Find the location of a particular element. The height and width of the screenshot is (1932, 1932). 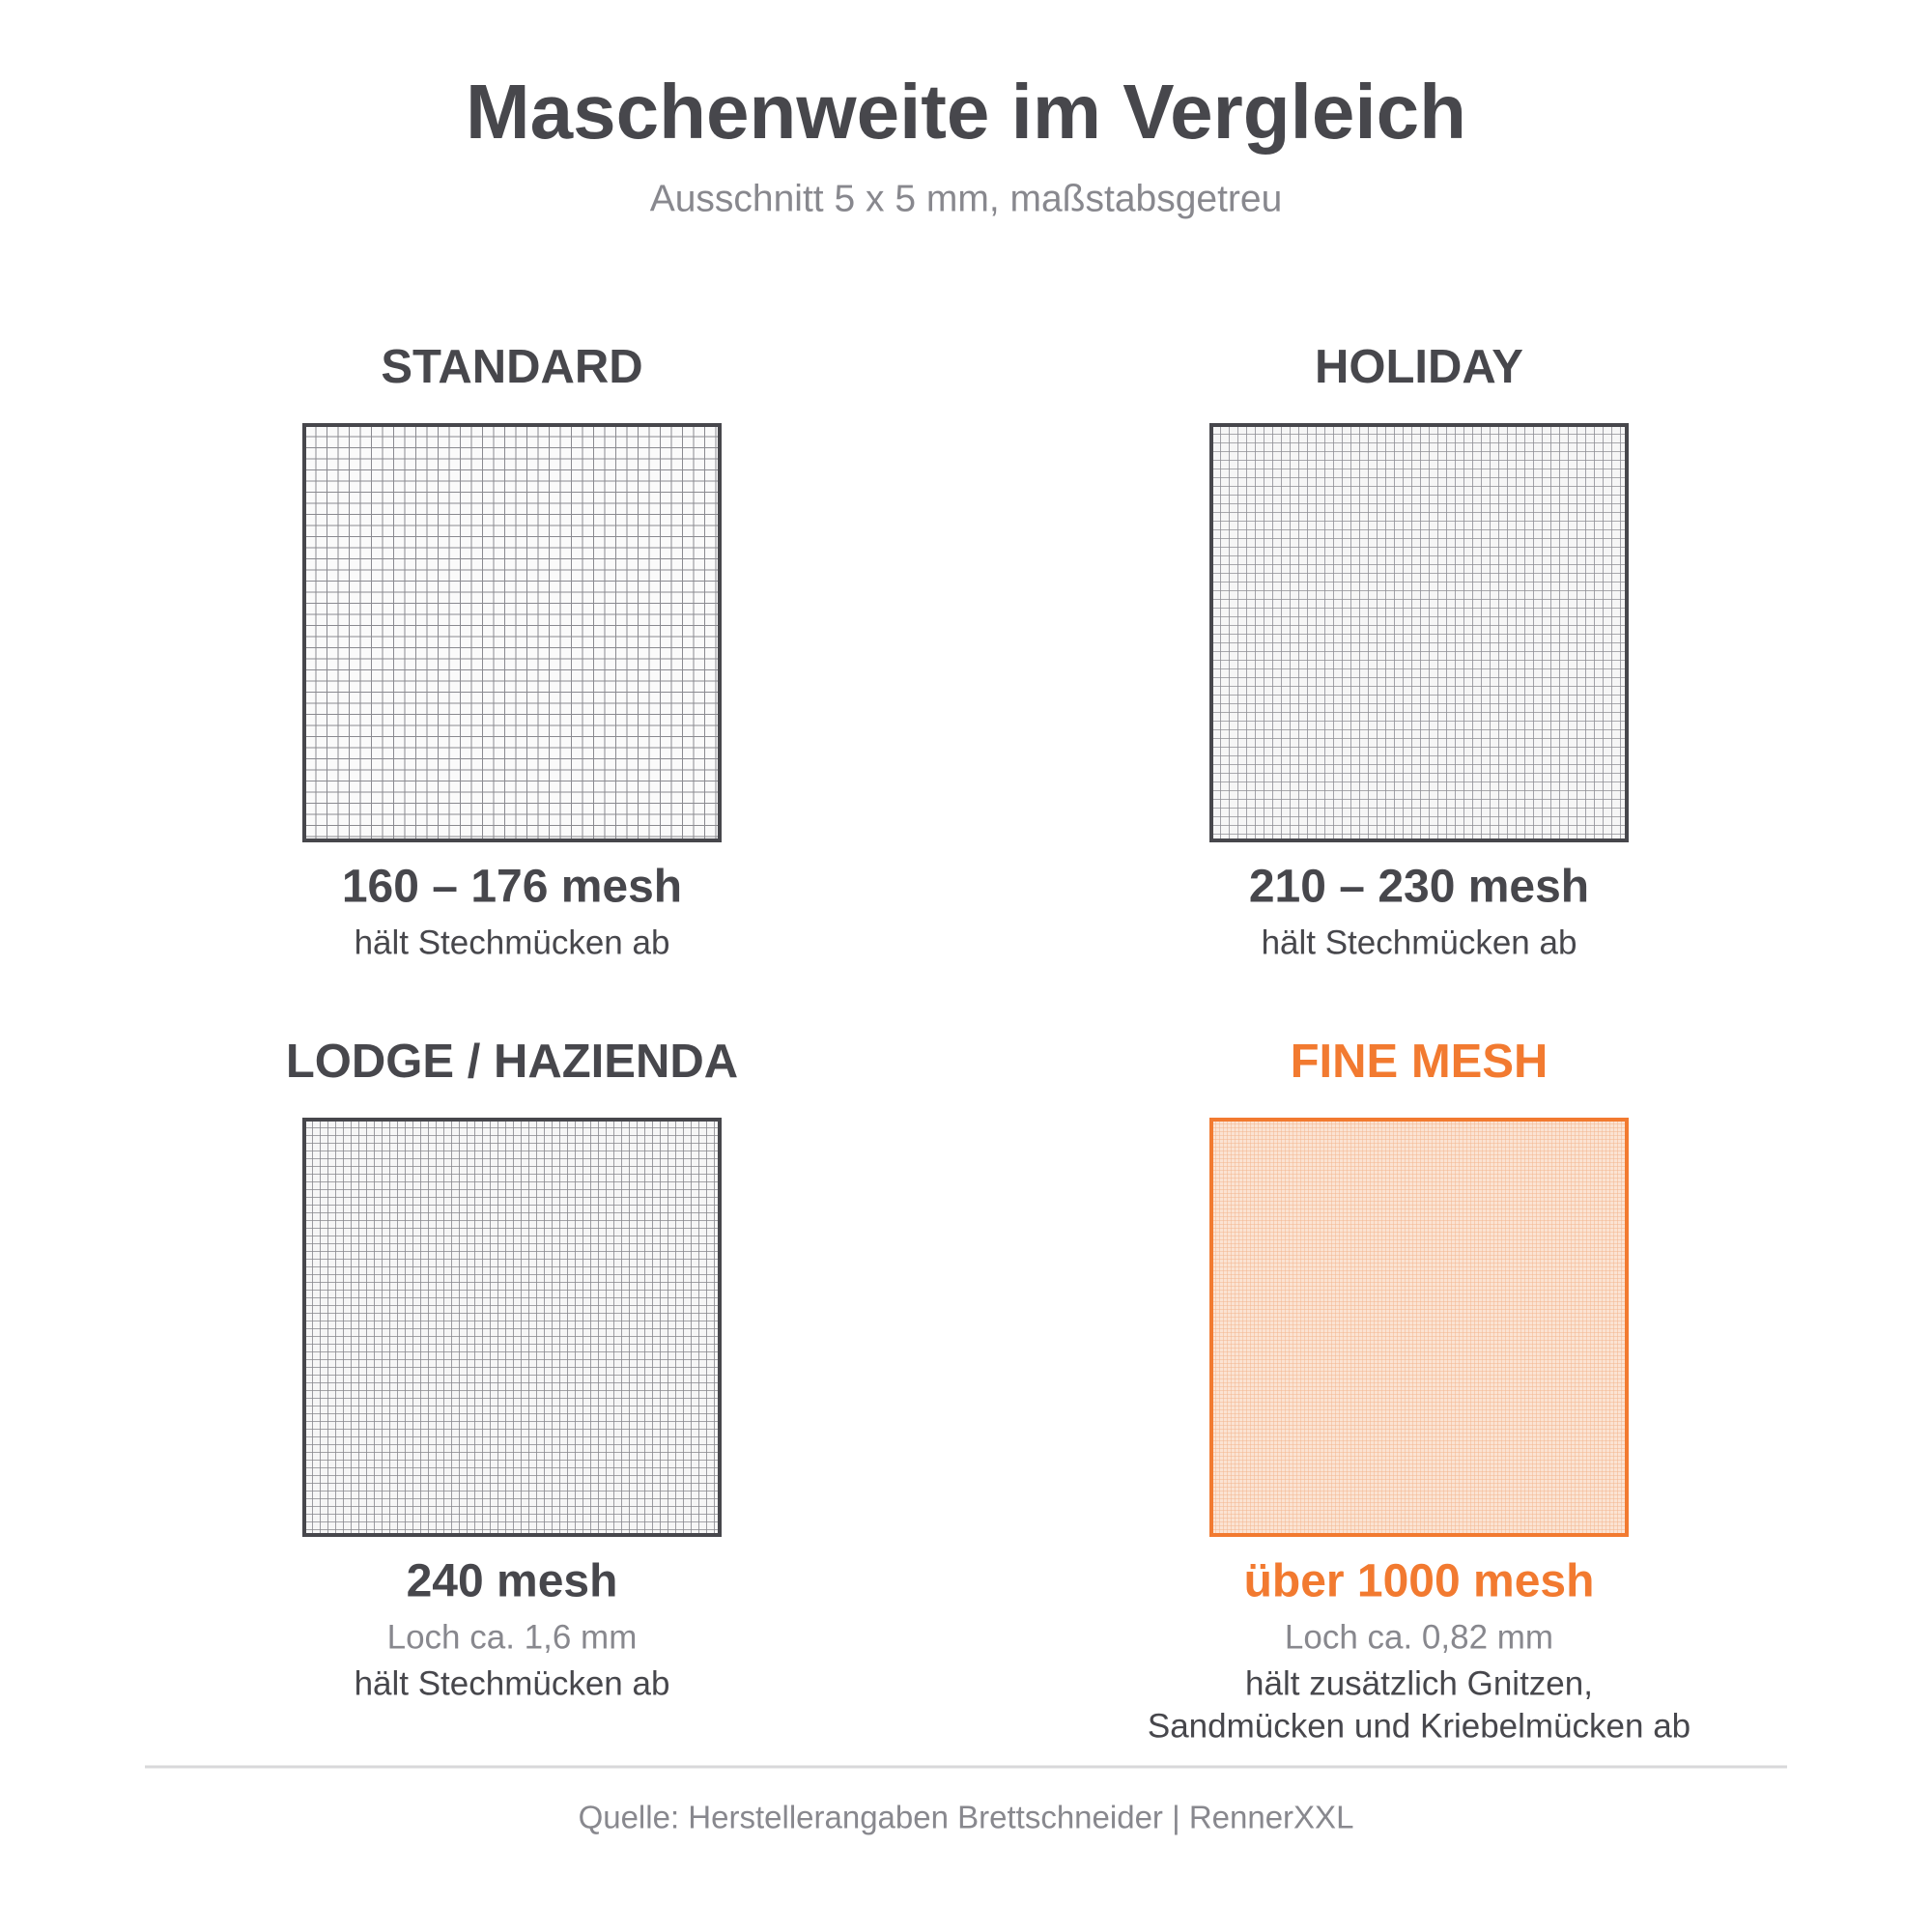

hole-size: Loch ca. 0,82 mm is located at coordinates (1419, 1637).